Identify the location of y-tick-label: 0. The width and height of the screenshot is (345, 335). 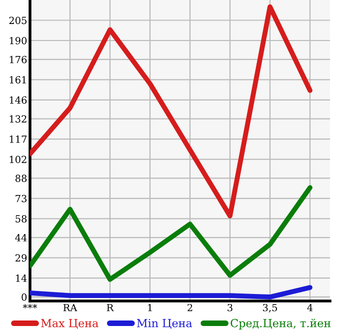
(24, 297).